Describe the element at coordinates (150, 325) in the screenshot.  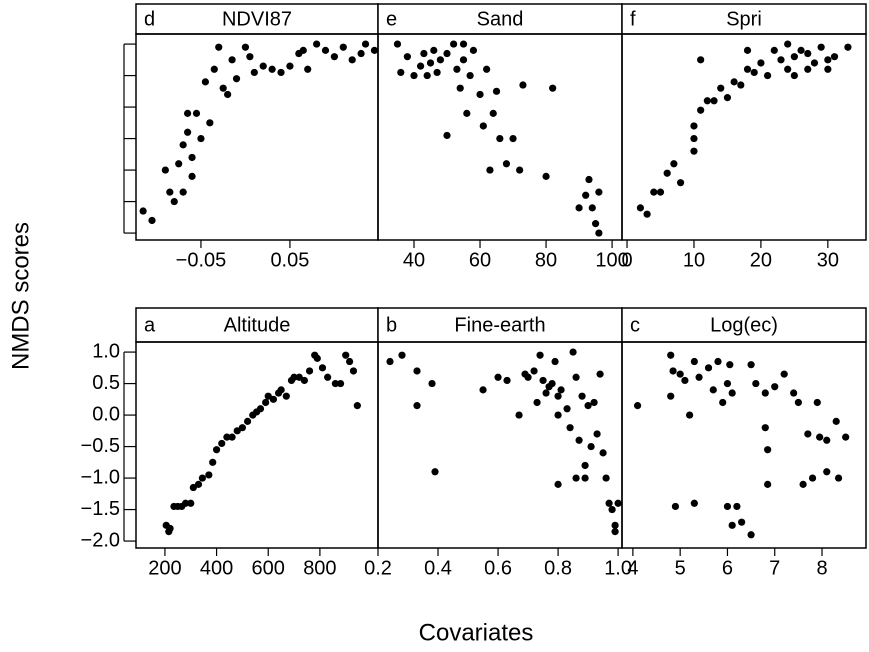
I see `panel-letter: a` at that location.